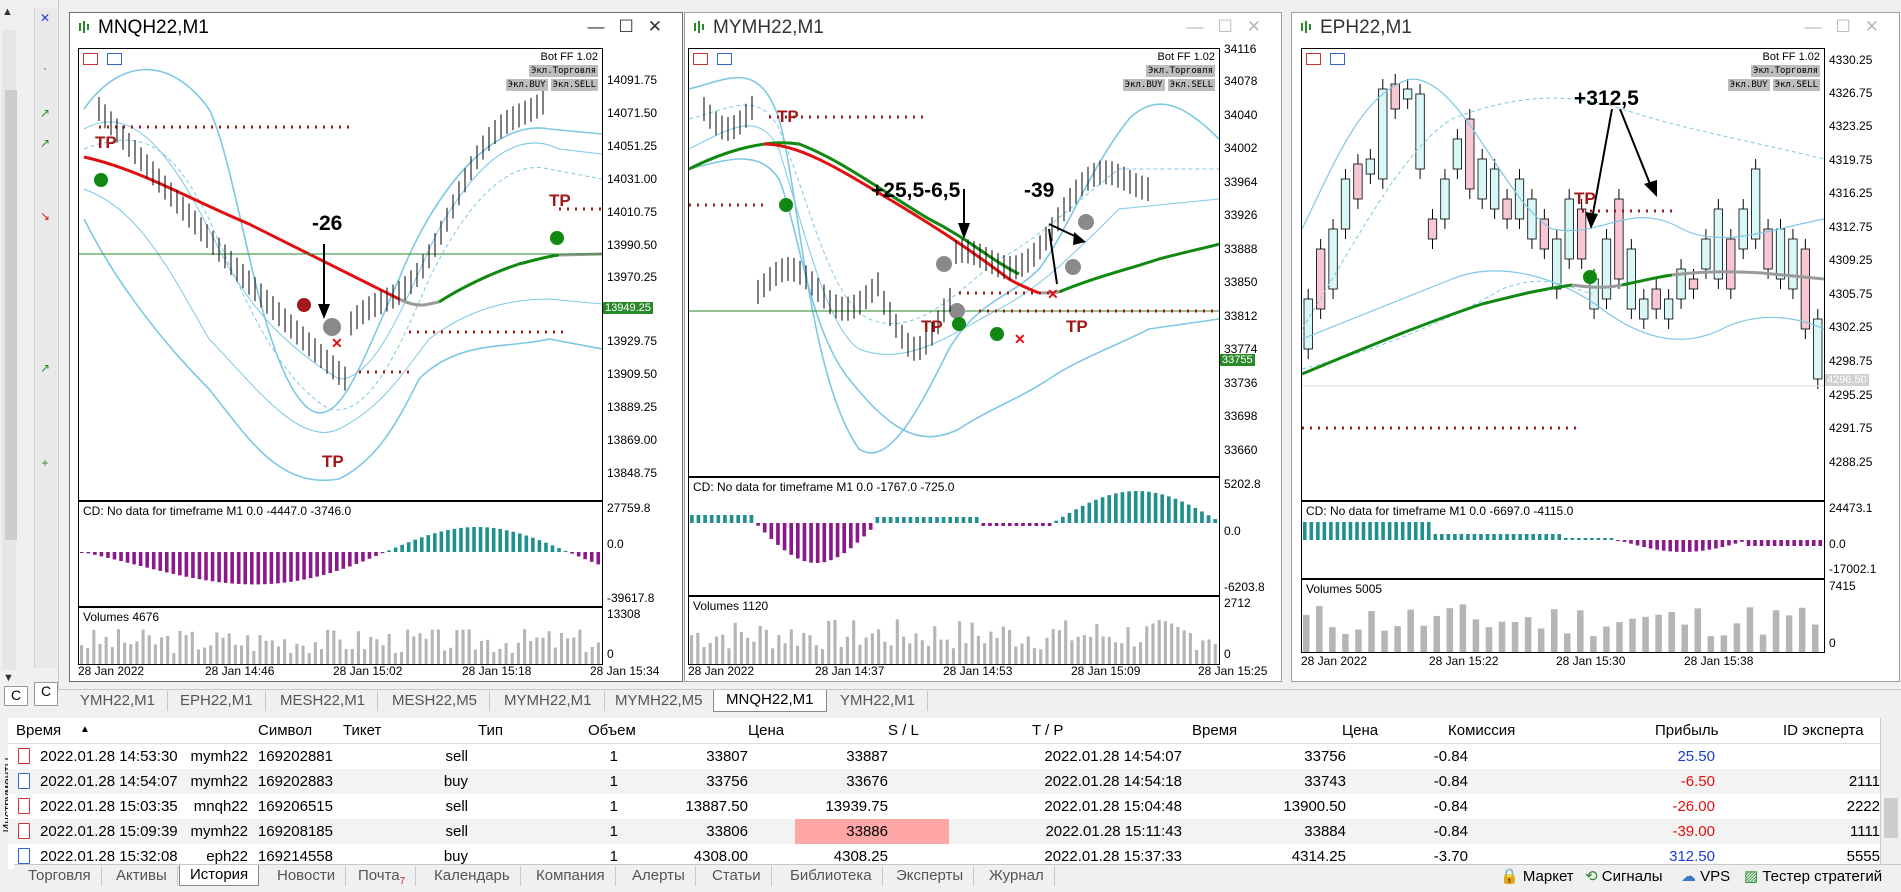 The image size is (1901, 892). What do you see at coordinates (983, 27) in the screenshot?
I see `window-titlebar: MYMH22,M1 —☐✕` at bounding box center [983, 27].